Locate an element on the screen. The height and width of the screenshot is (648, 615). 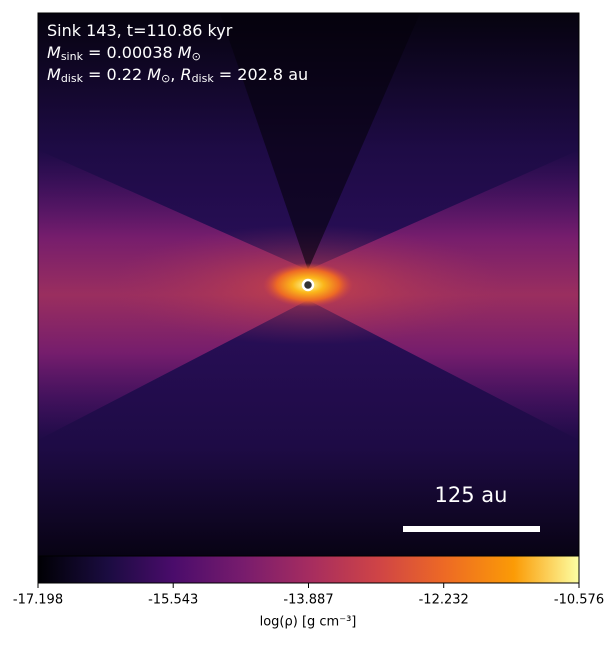
annotation-text: = 0.22 is located at coordinates (115, 74).